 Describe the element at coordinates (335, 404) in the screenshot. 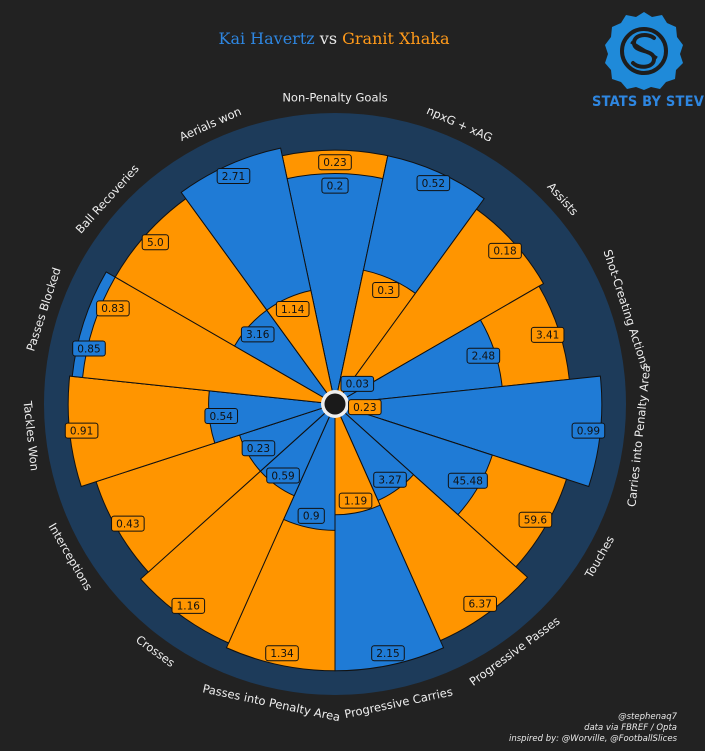

I see `center-hub` at that location.